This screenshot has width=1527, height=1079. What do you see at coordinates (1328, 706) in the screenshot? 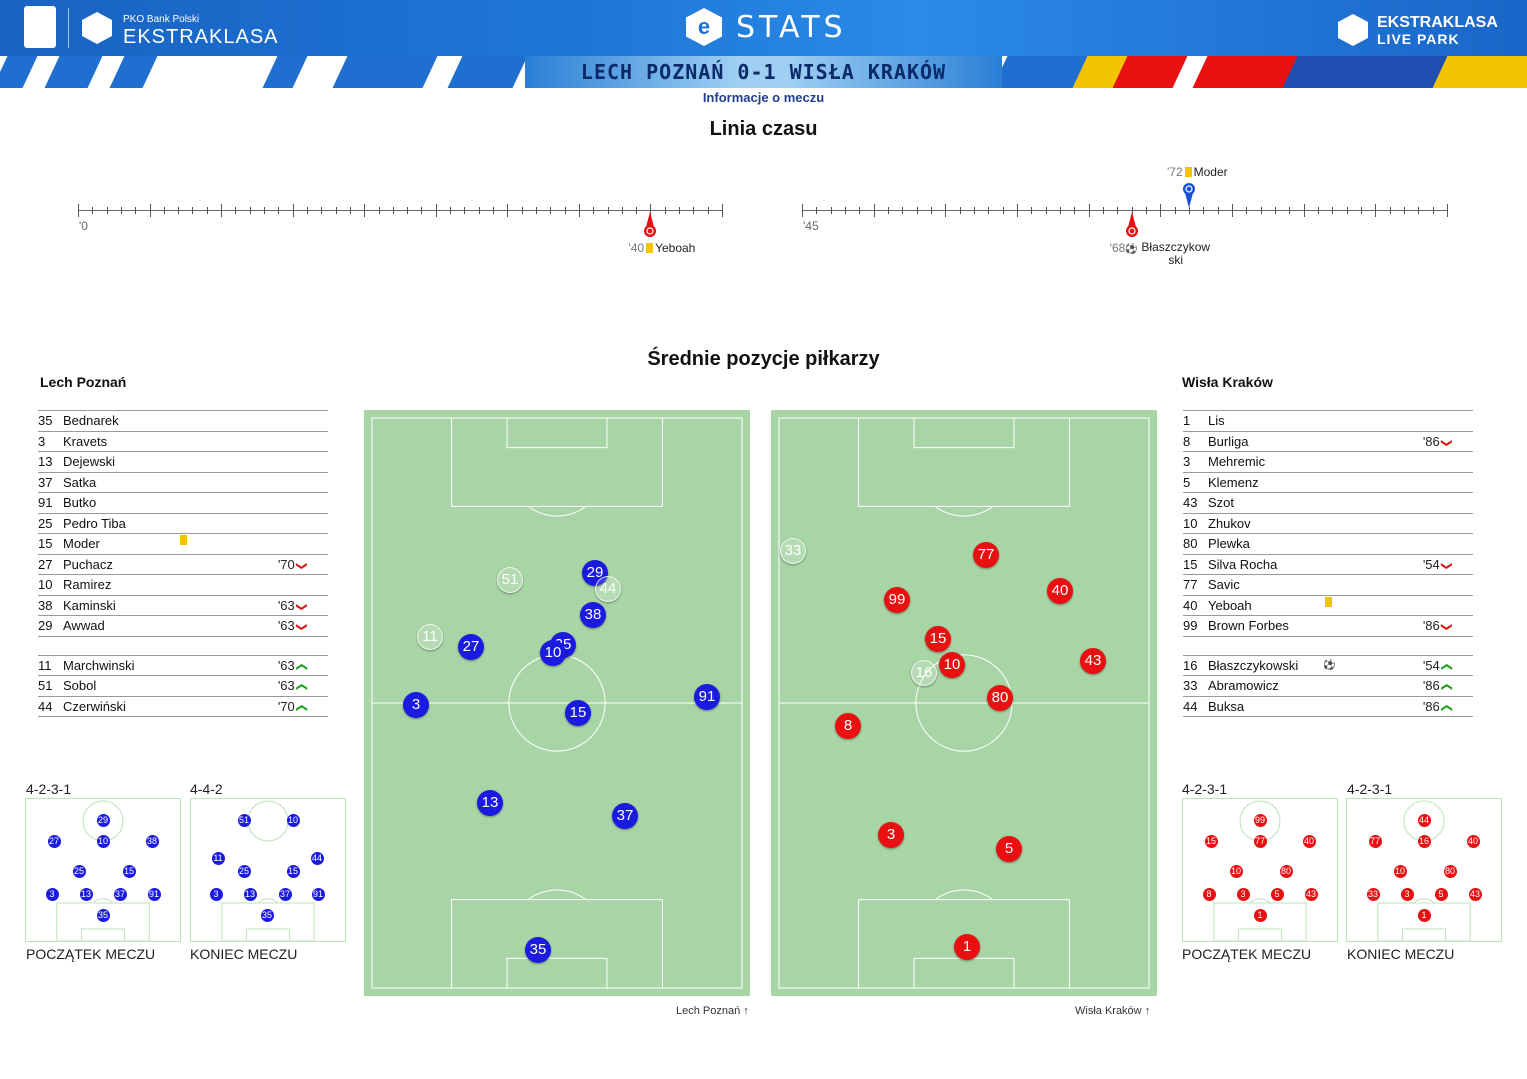
I see `player-row: 44 Buksa '86❯` at bounding box center [1328, 706].